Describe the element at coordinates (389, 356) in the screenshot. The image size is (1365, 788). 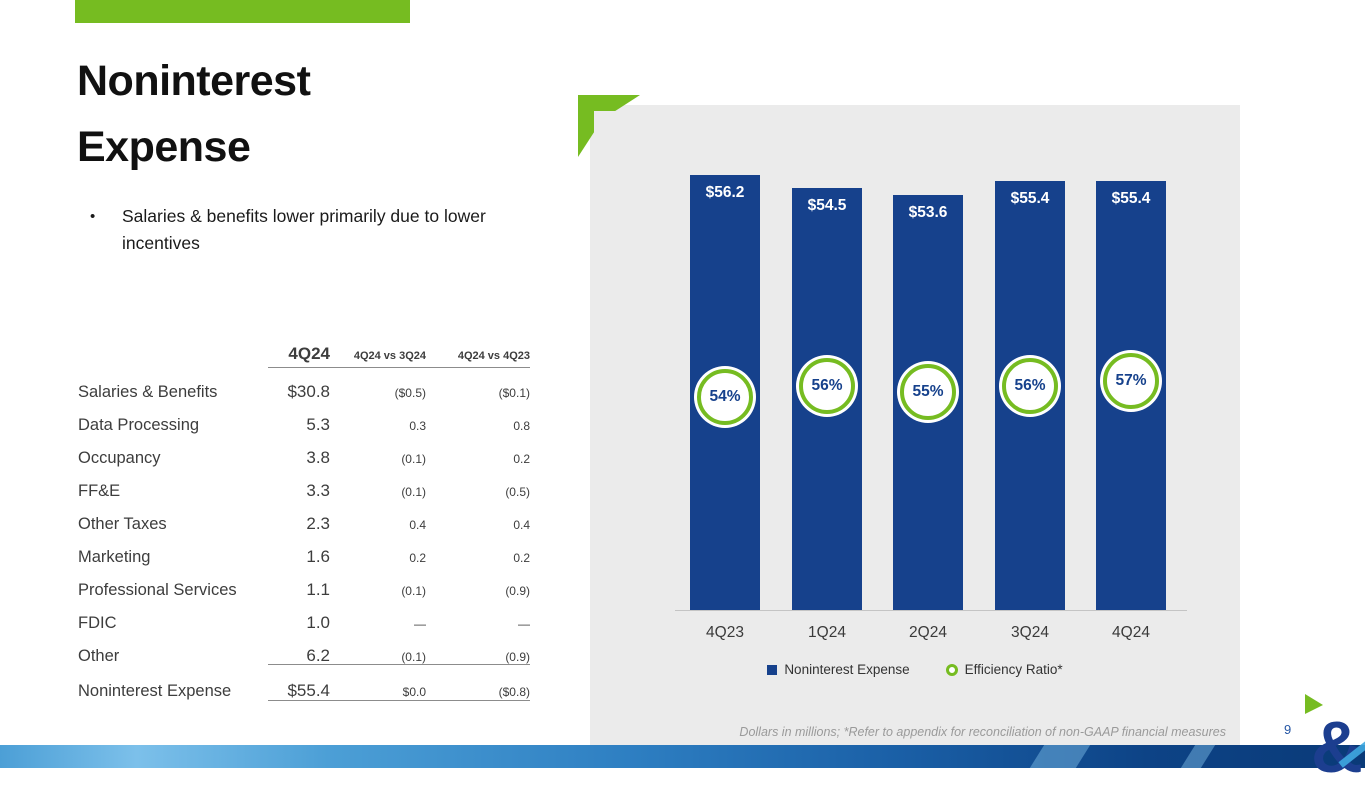
I see `col-header-4q24-vs-3q24: 4Q24 vs 3Q24` at that location.